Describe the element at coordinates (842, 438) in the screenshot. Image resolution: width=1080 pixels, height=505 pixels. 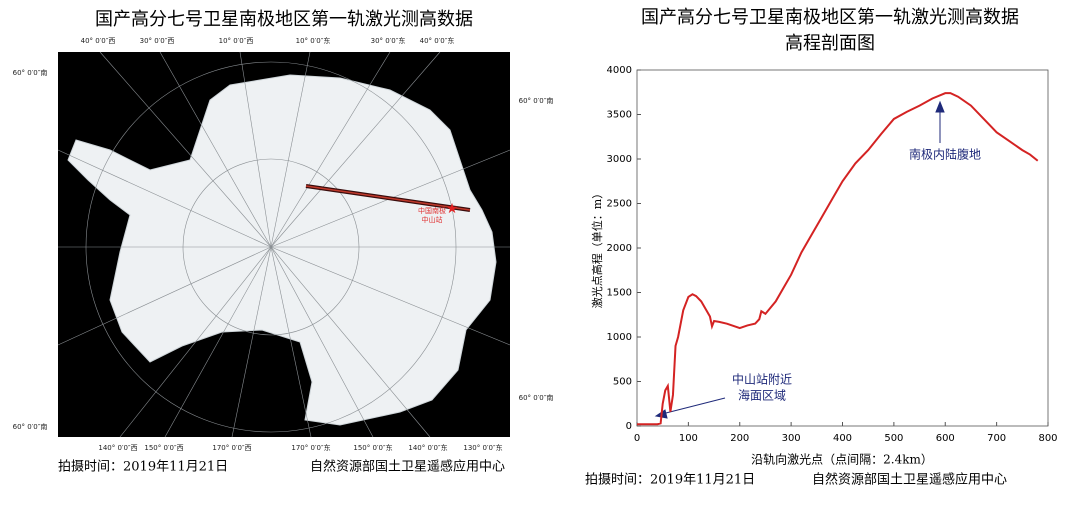
I see `x-tick-label: 400` at that location.